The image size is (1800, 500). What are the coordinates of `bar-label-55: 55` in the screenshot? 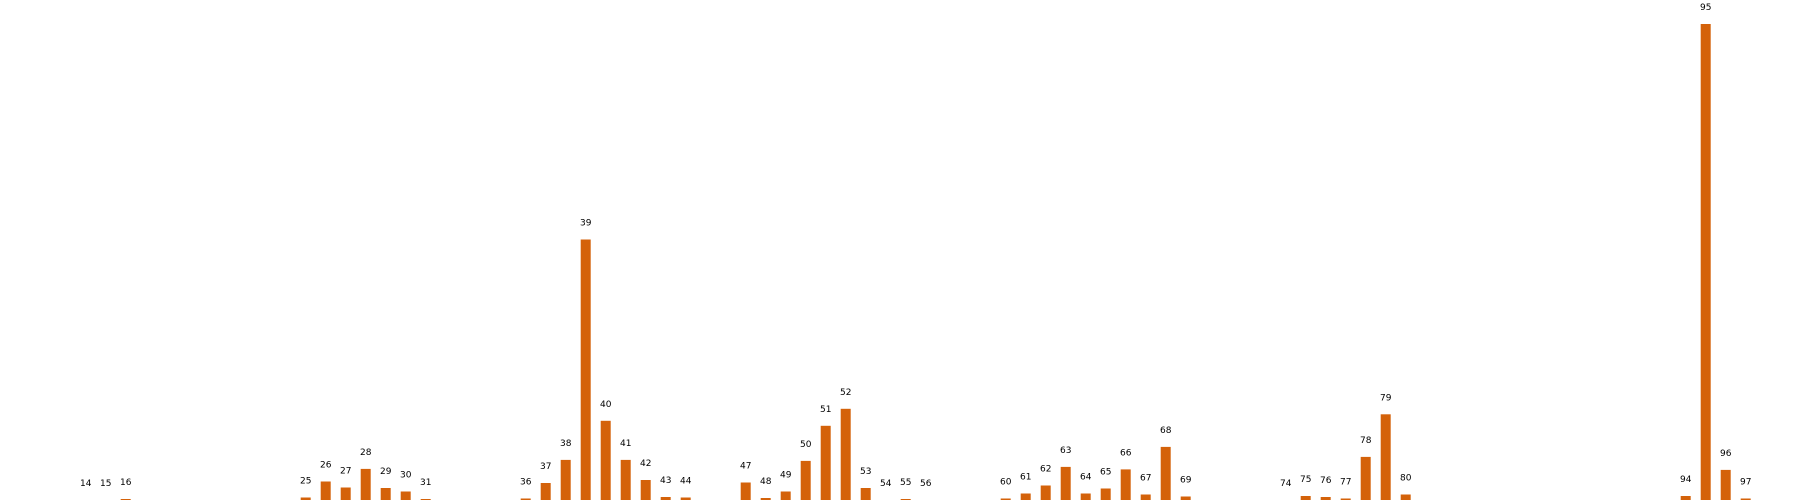 It's located at (905, 483).